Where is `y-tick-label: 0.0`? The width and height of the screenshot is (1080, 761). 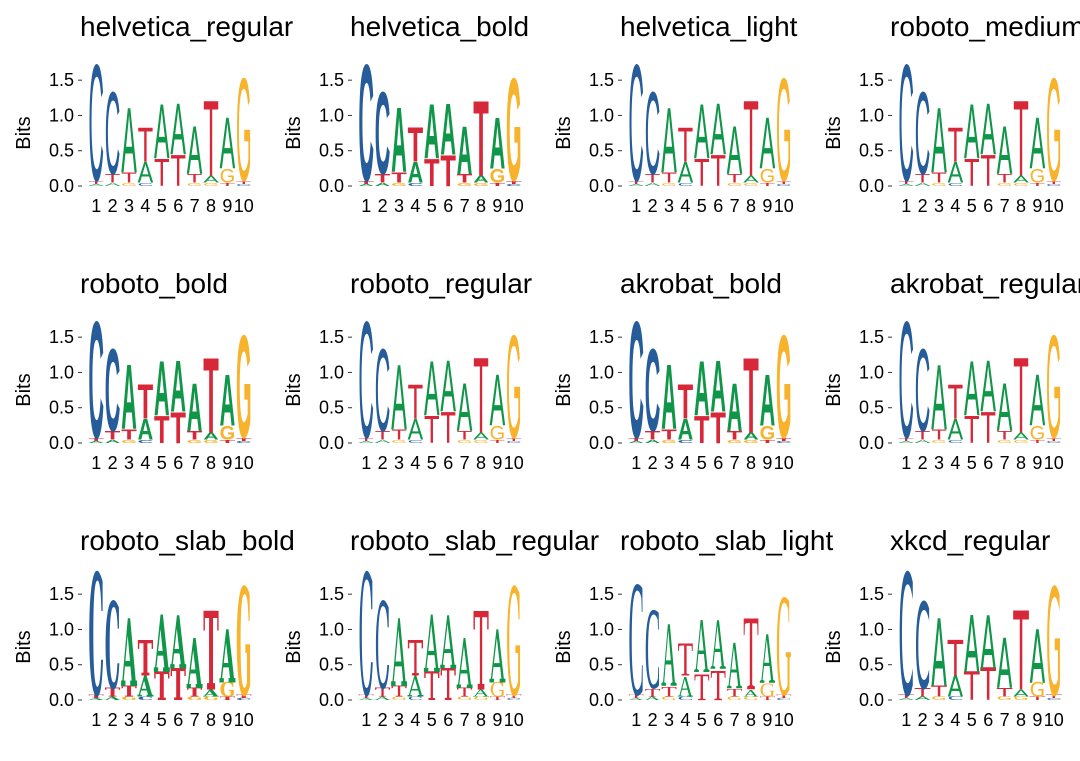 y-tick-label: 0.0 is located at coordinates (601, 443).